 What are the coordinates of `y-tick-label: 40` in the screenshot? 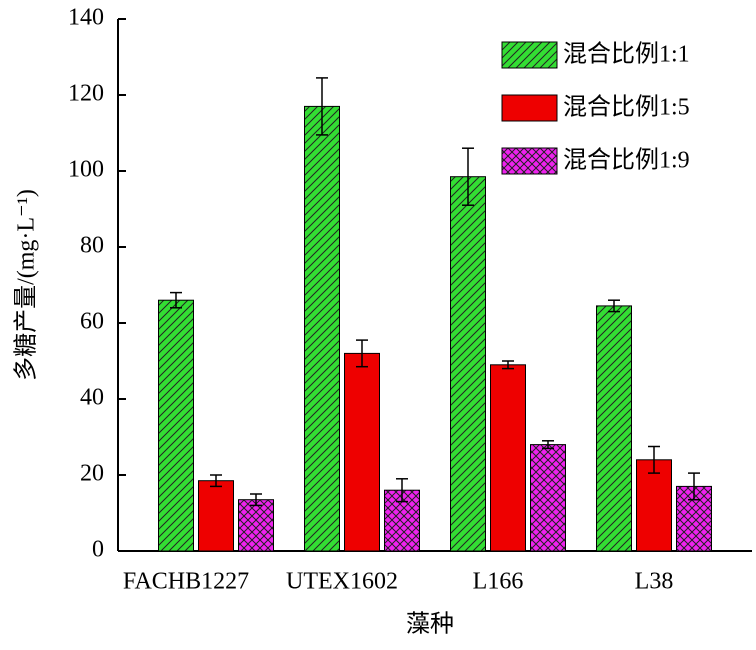 It's located at (92, 398).